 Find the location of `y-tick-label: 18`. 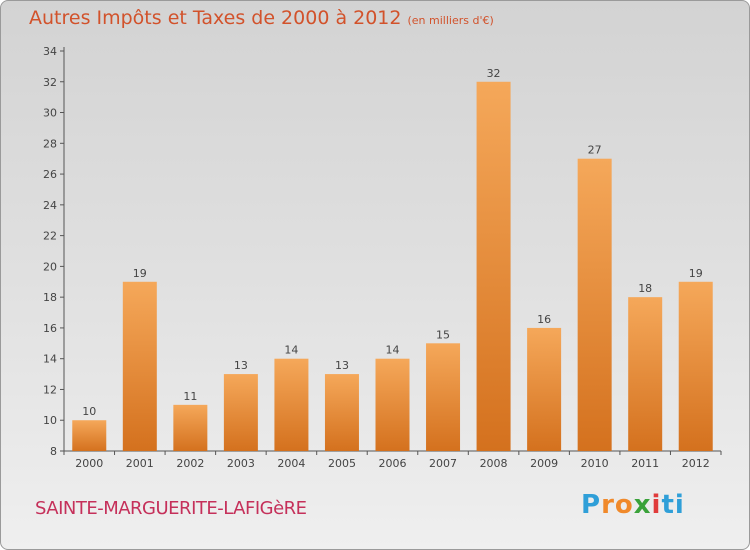

y-tick-label: 18 is located at coordinates (50, 297).